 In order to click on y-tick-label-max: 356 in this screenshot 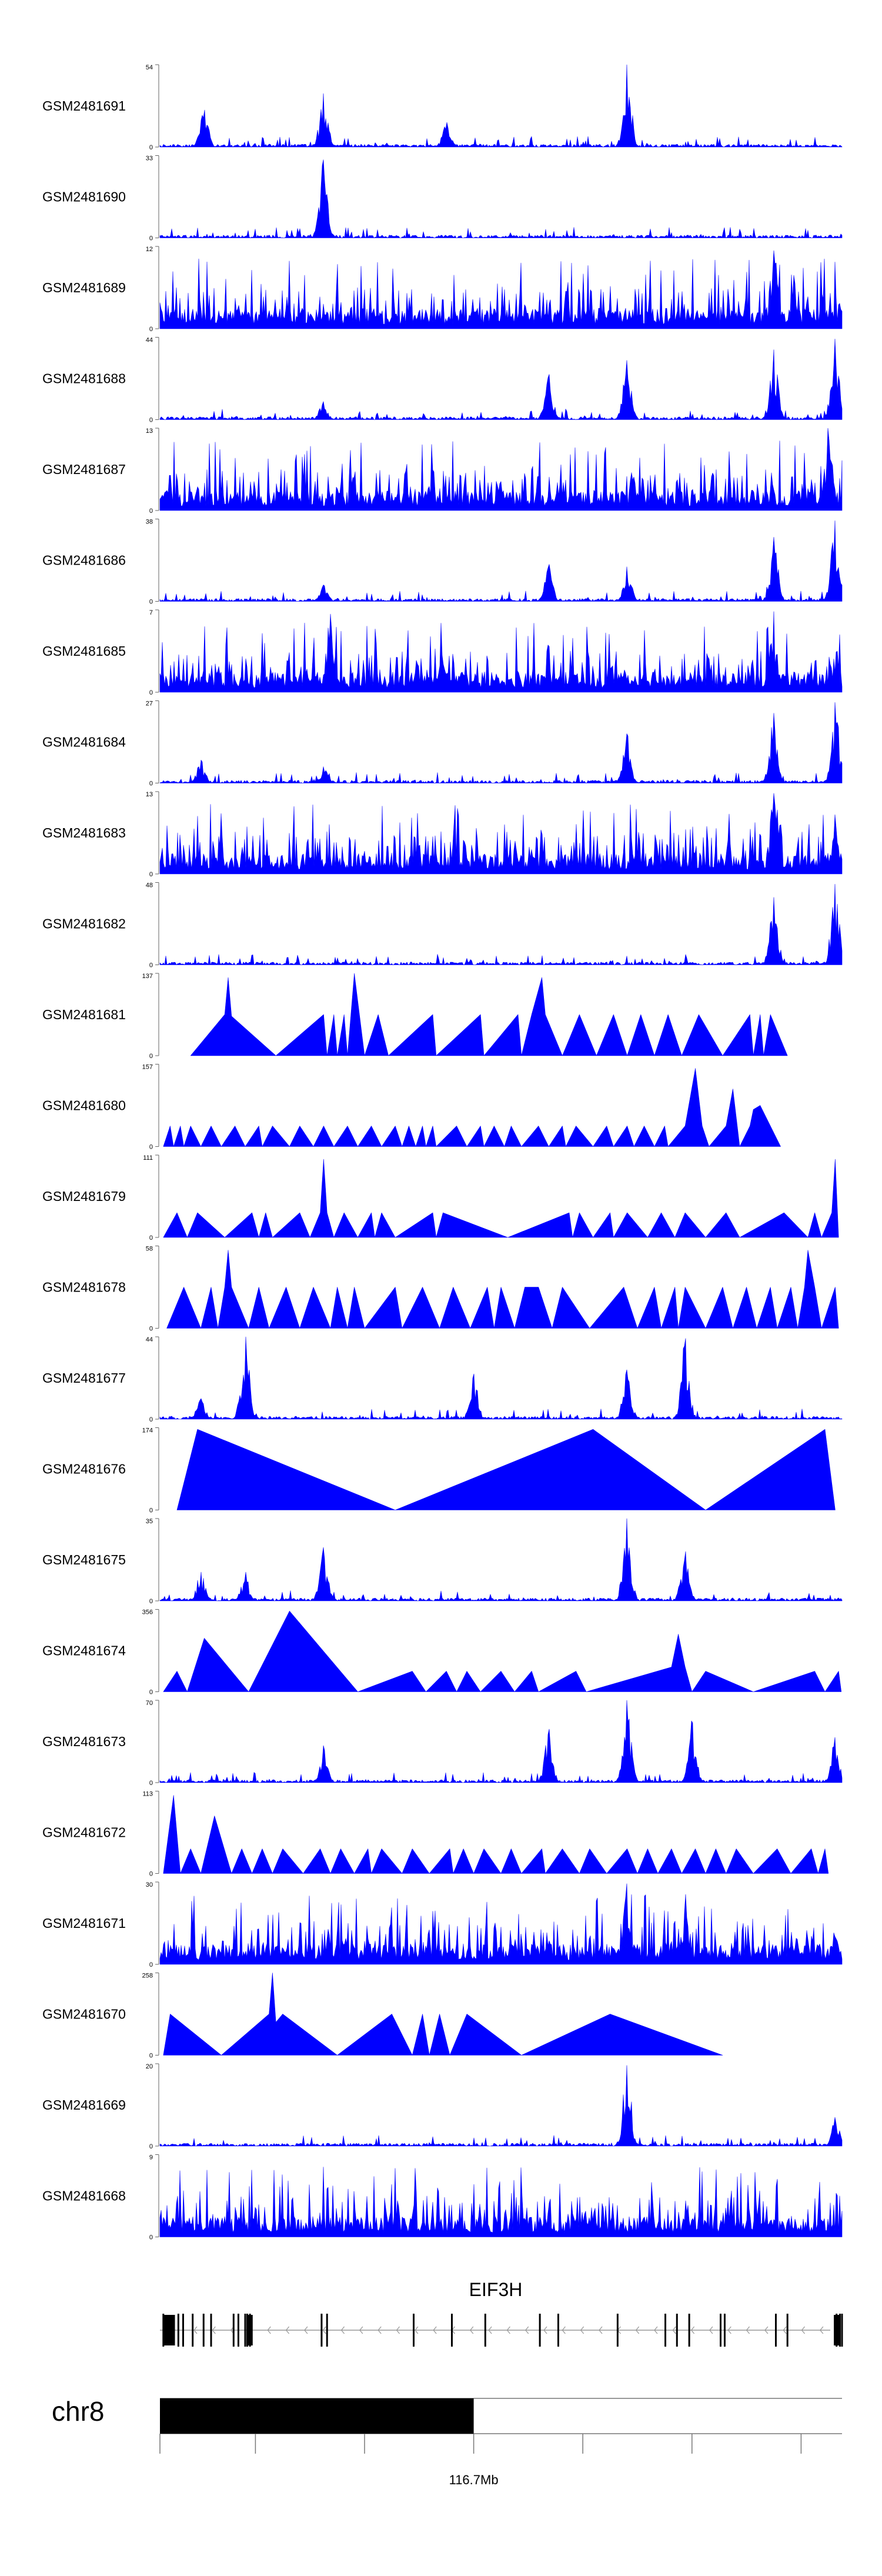, I will do `click(147, 1612)`.